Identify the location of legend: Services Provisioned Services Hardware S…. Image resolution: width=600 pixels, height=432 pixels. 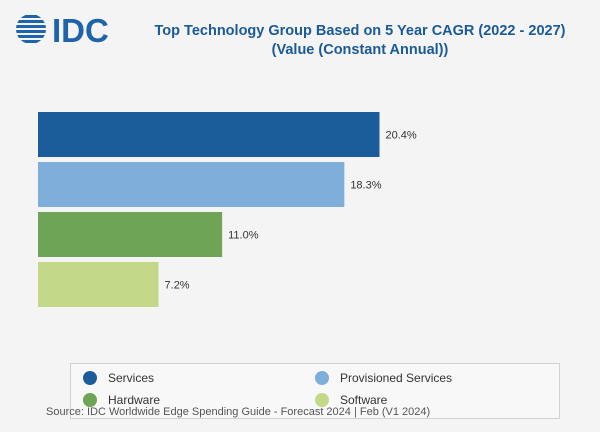
(315, 391).